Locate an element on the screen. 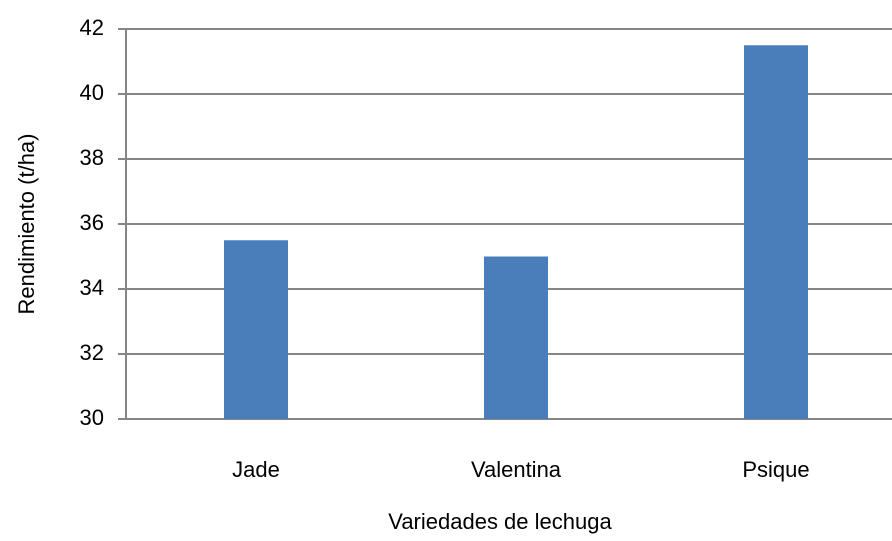  y-tick-label: 40 is located at coordinates (92, 92).